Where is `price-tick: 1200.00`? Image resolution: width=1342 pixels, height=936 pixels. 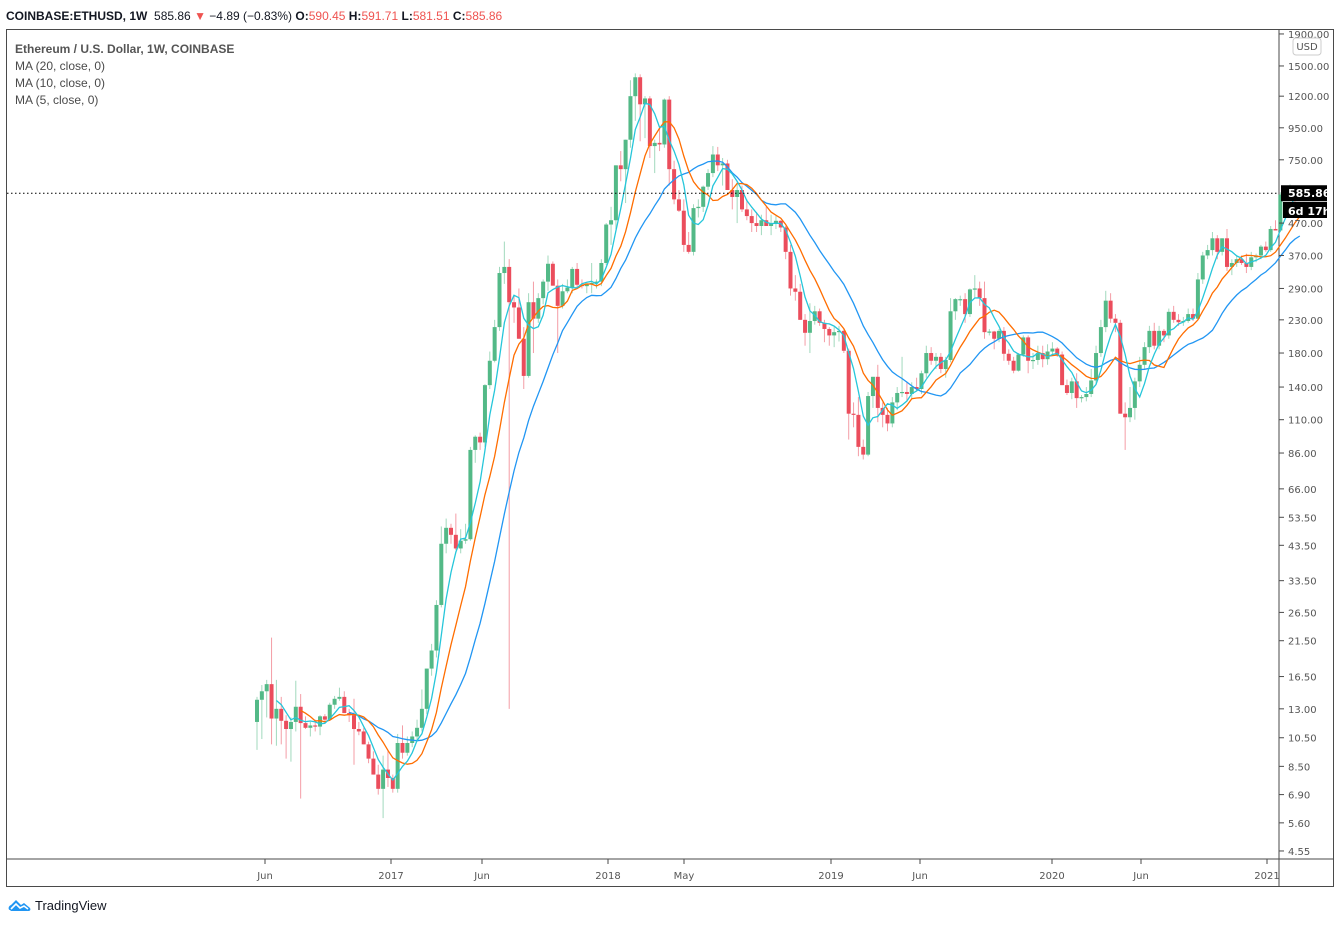 price-tick: 1200.00 is located at coordinates (1308, 97).